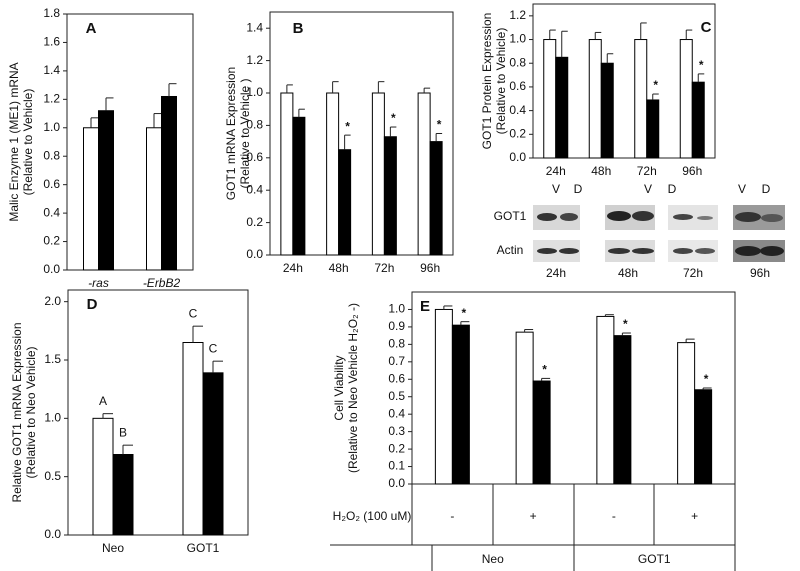 The height and width of the screenshot is (571, 800). Describe the element at coordinates (396, 466) in the screenshot. I see `y-tick-label: 0.1` at that location.